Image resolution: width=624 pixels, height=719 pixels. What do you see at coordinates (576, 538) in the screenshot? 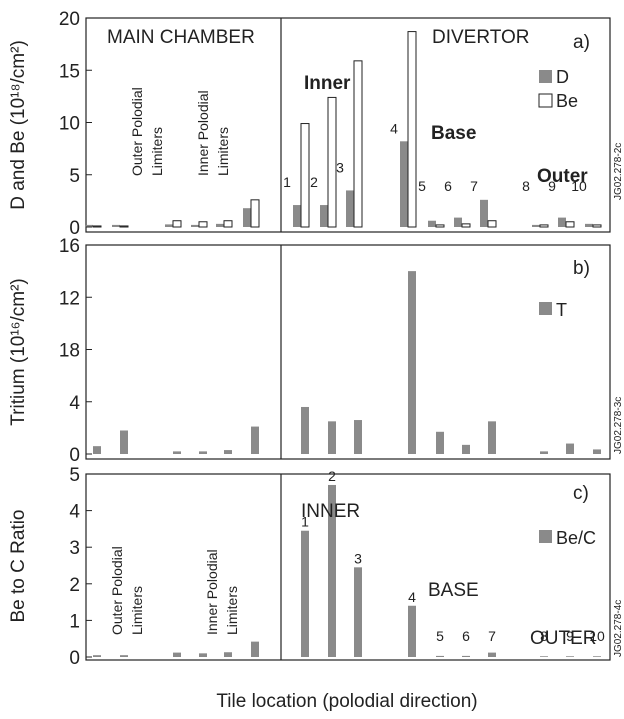
I see `legend-label-bec: Be/C` at bounding box center [576, 538].